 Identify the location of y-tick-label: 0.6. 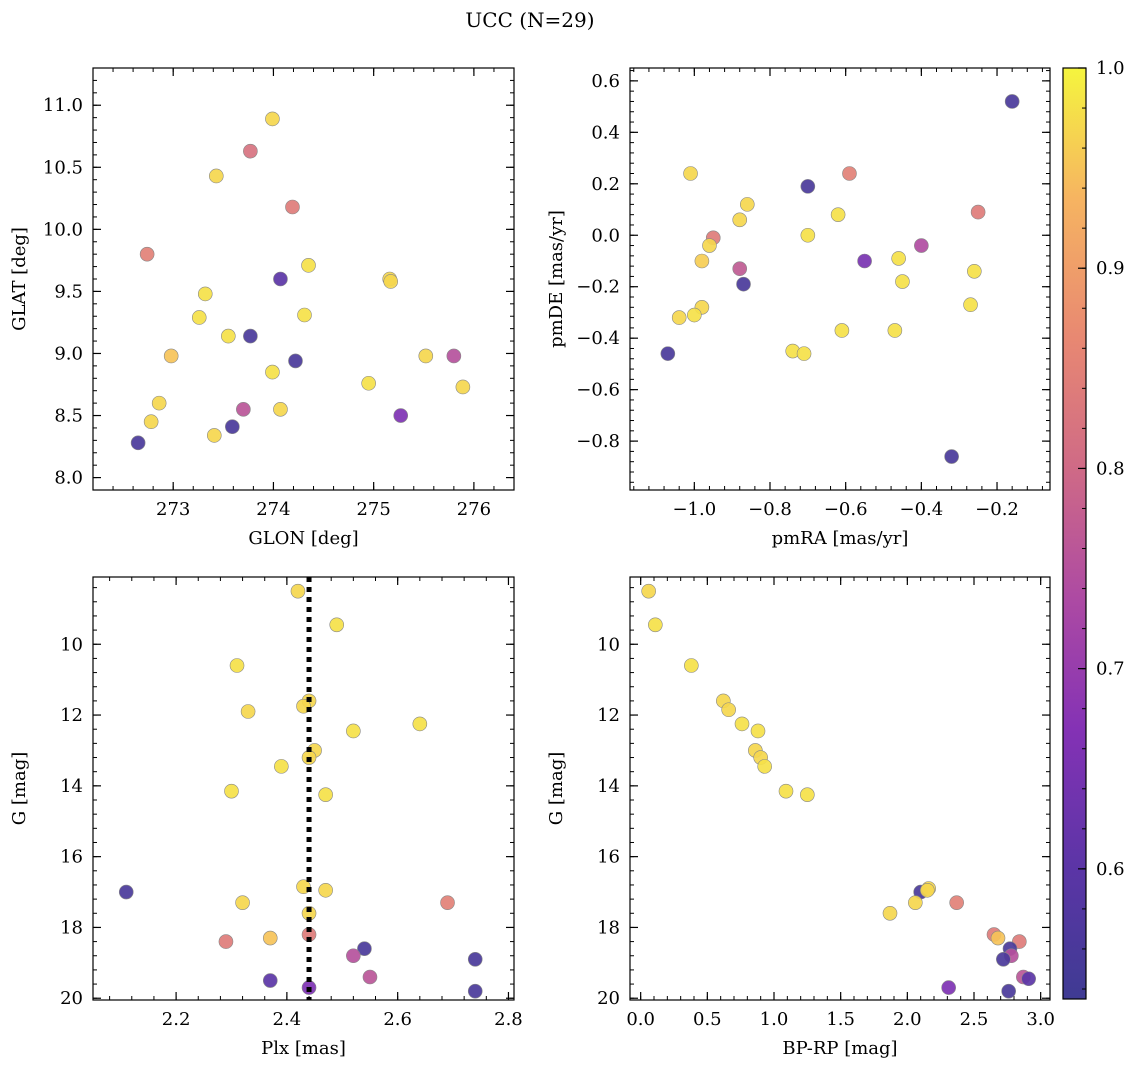
(605, 81).